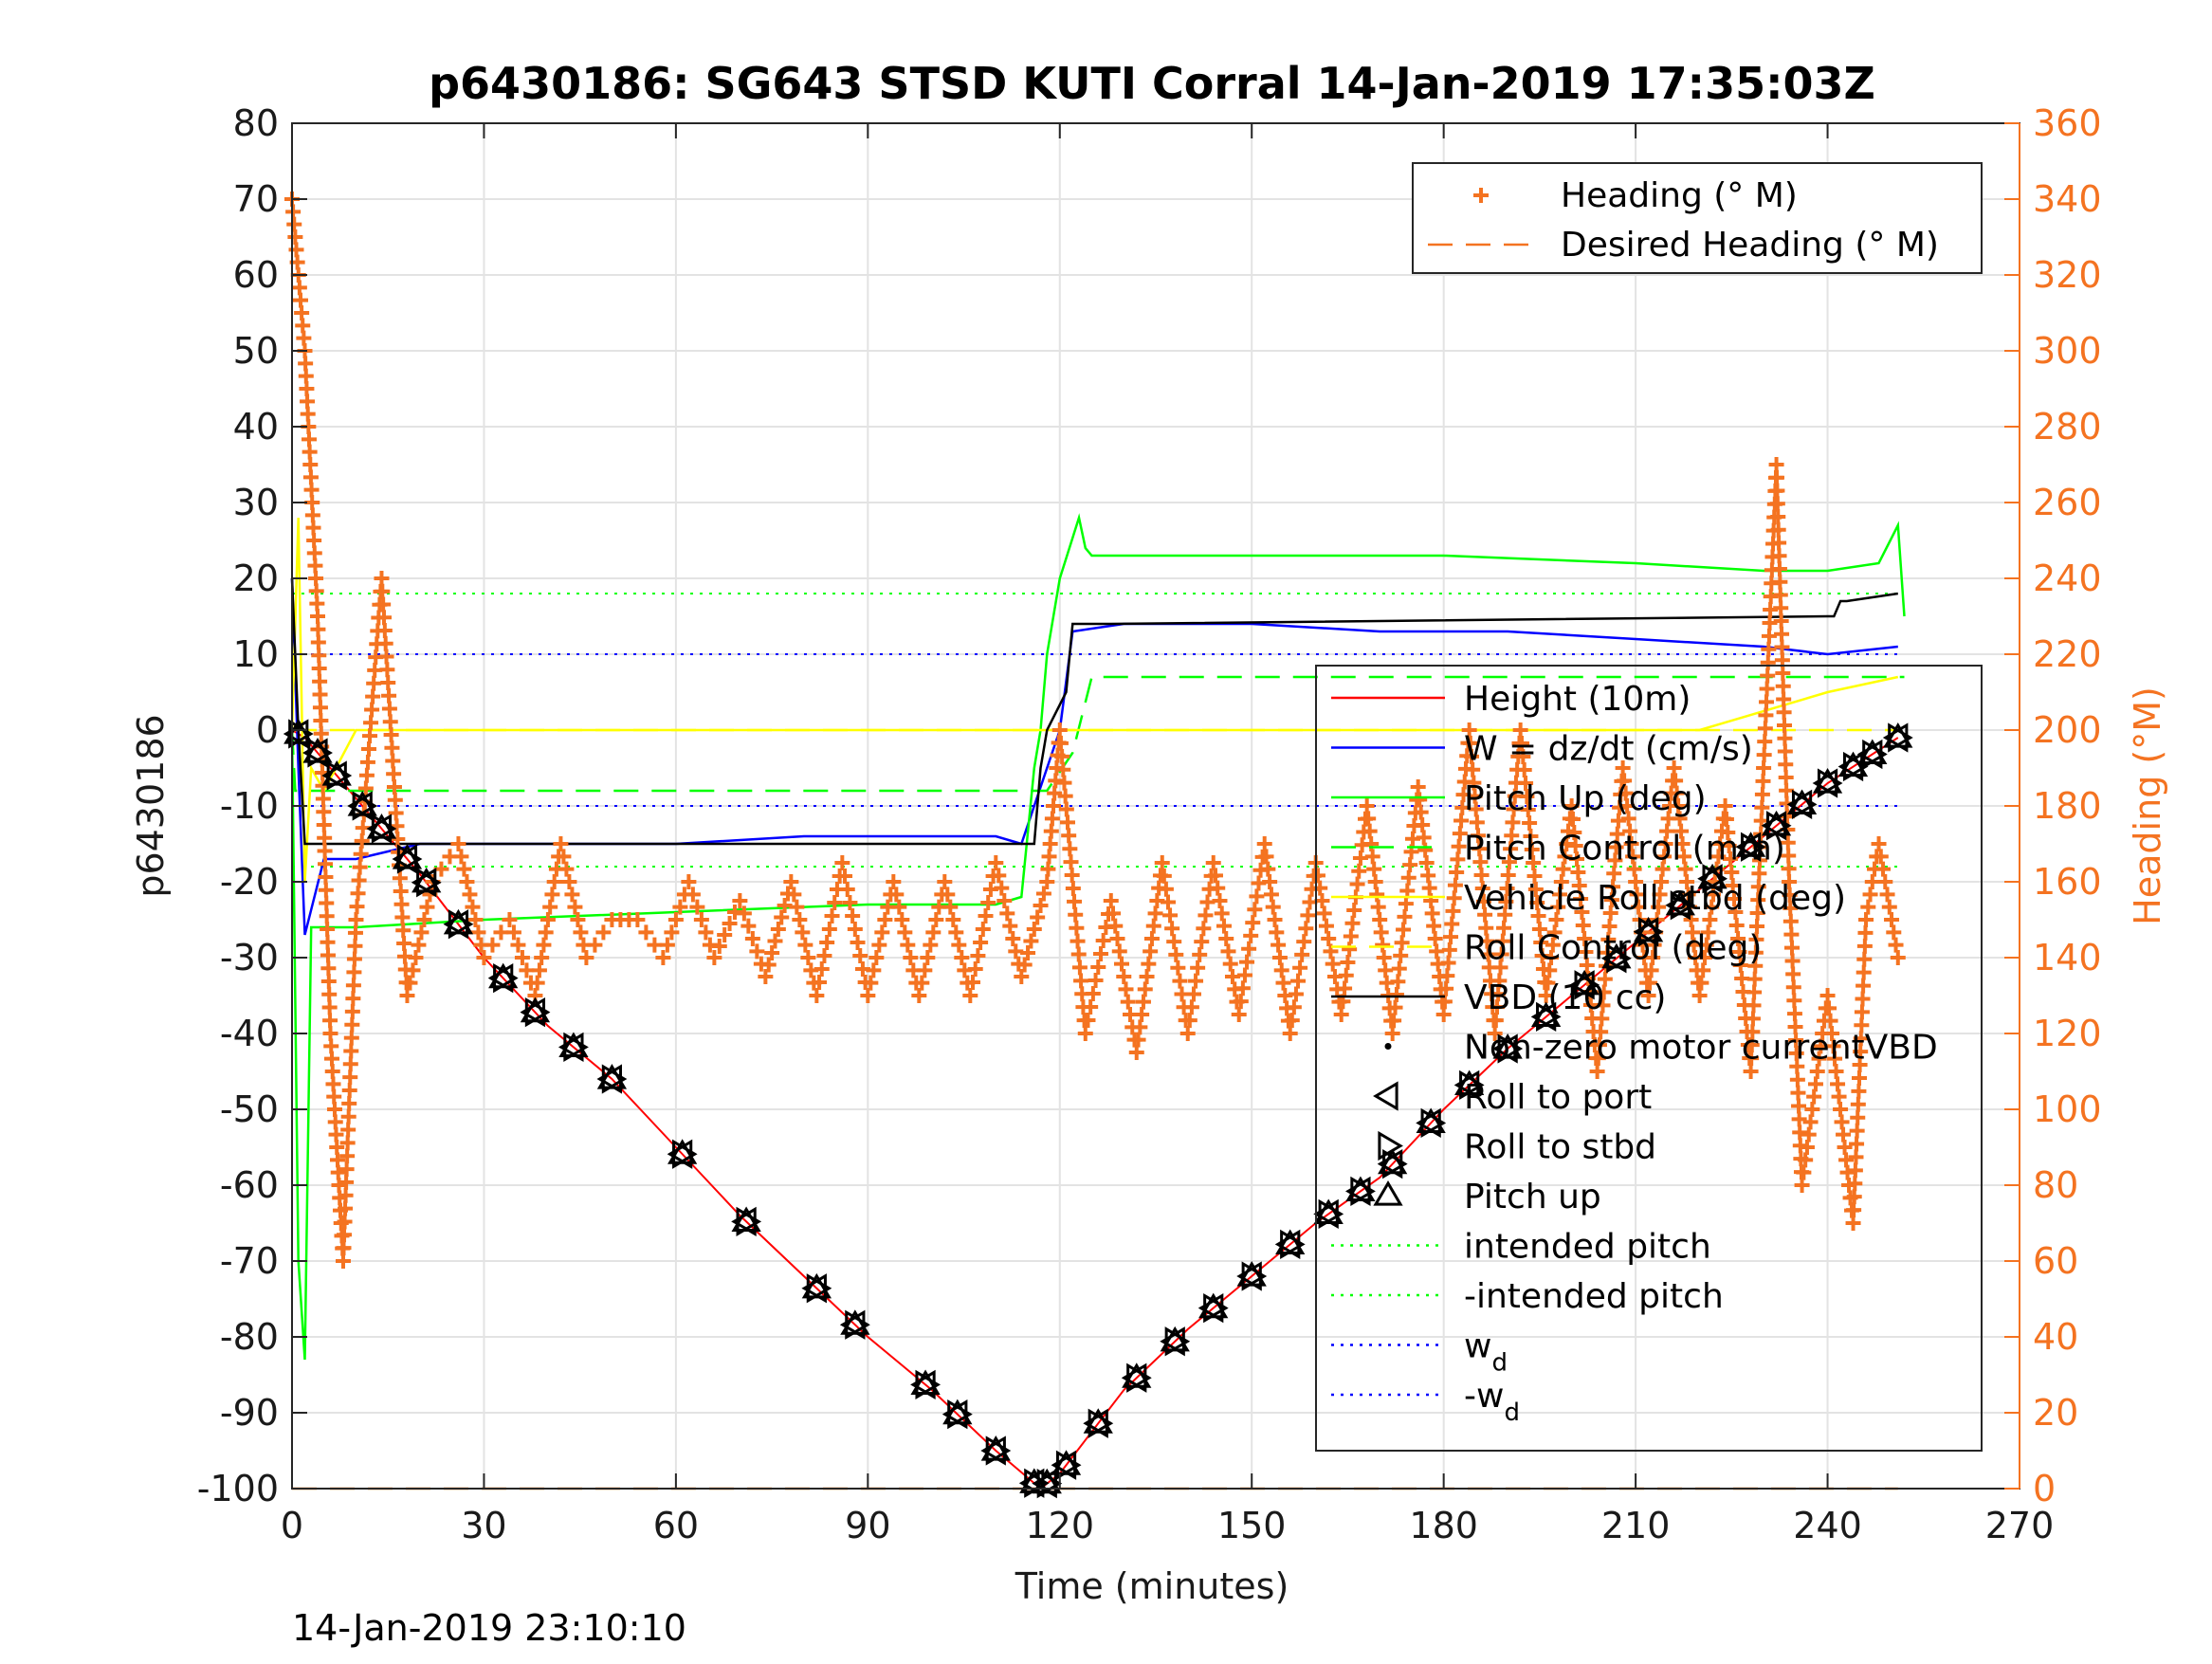  What do you see at coordinates (2067, 275) in the screenshot?
I see `y-tick-label-right: 320` at bounding box center [2067, 275].